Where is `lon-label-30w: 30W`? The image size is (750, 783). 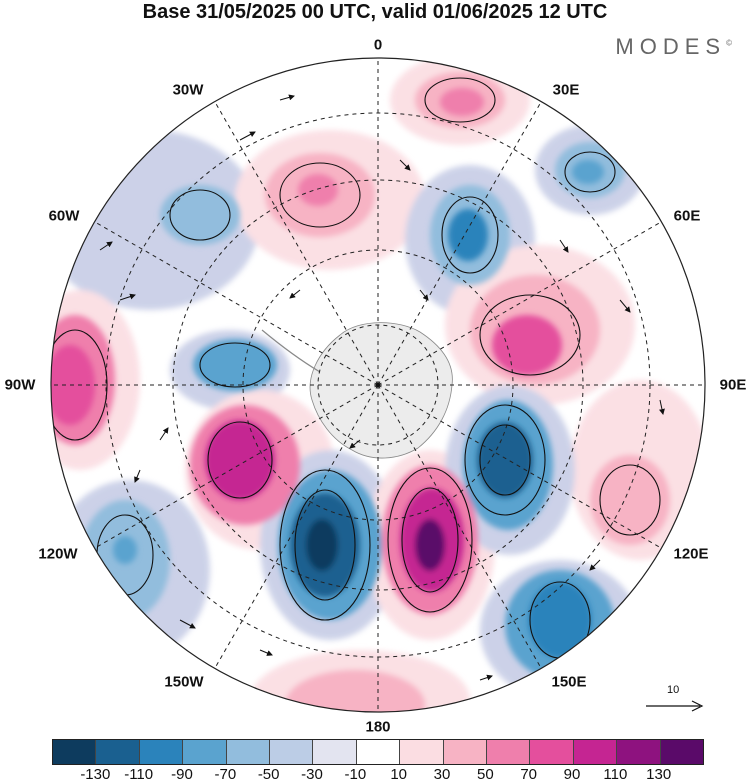
lon-label-30w: 30W is located at coordinates (188, 90).